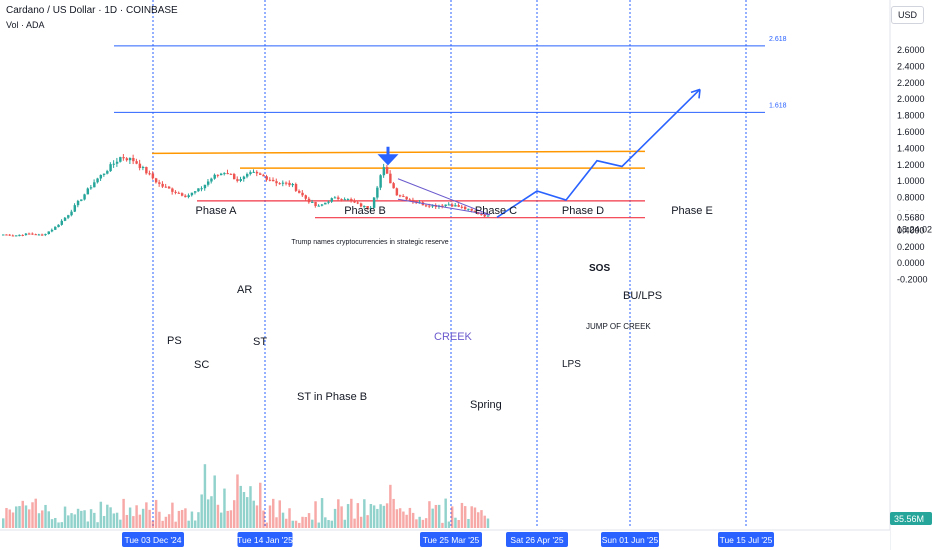 The height and width of the screenshot is (550, 932). What do you see at coordinates (537, 539) in the screenshot?
I see `date-badge` at bounding box center [537, 539].